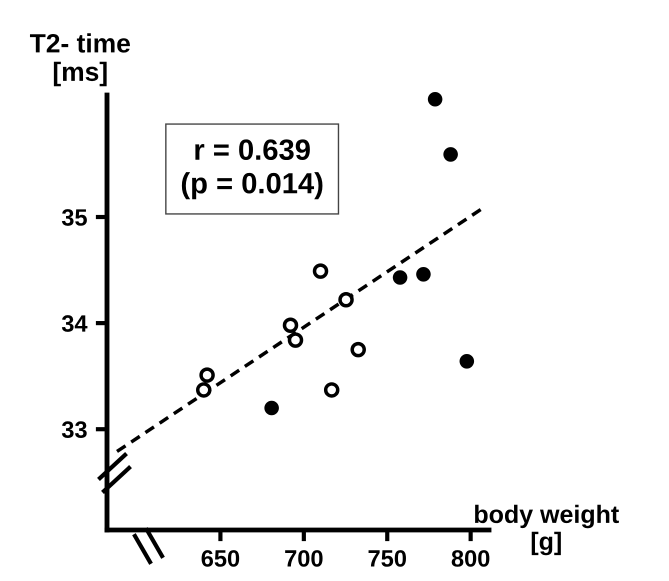 The height and width of the screenshot is (581, 669). Describe the element at coordinates (304, 558) in the screenshot. I see `x-tick-label: 700` at that location.